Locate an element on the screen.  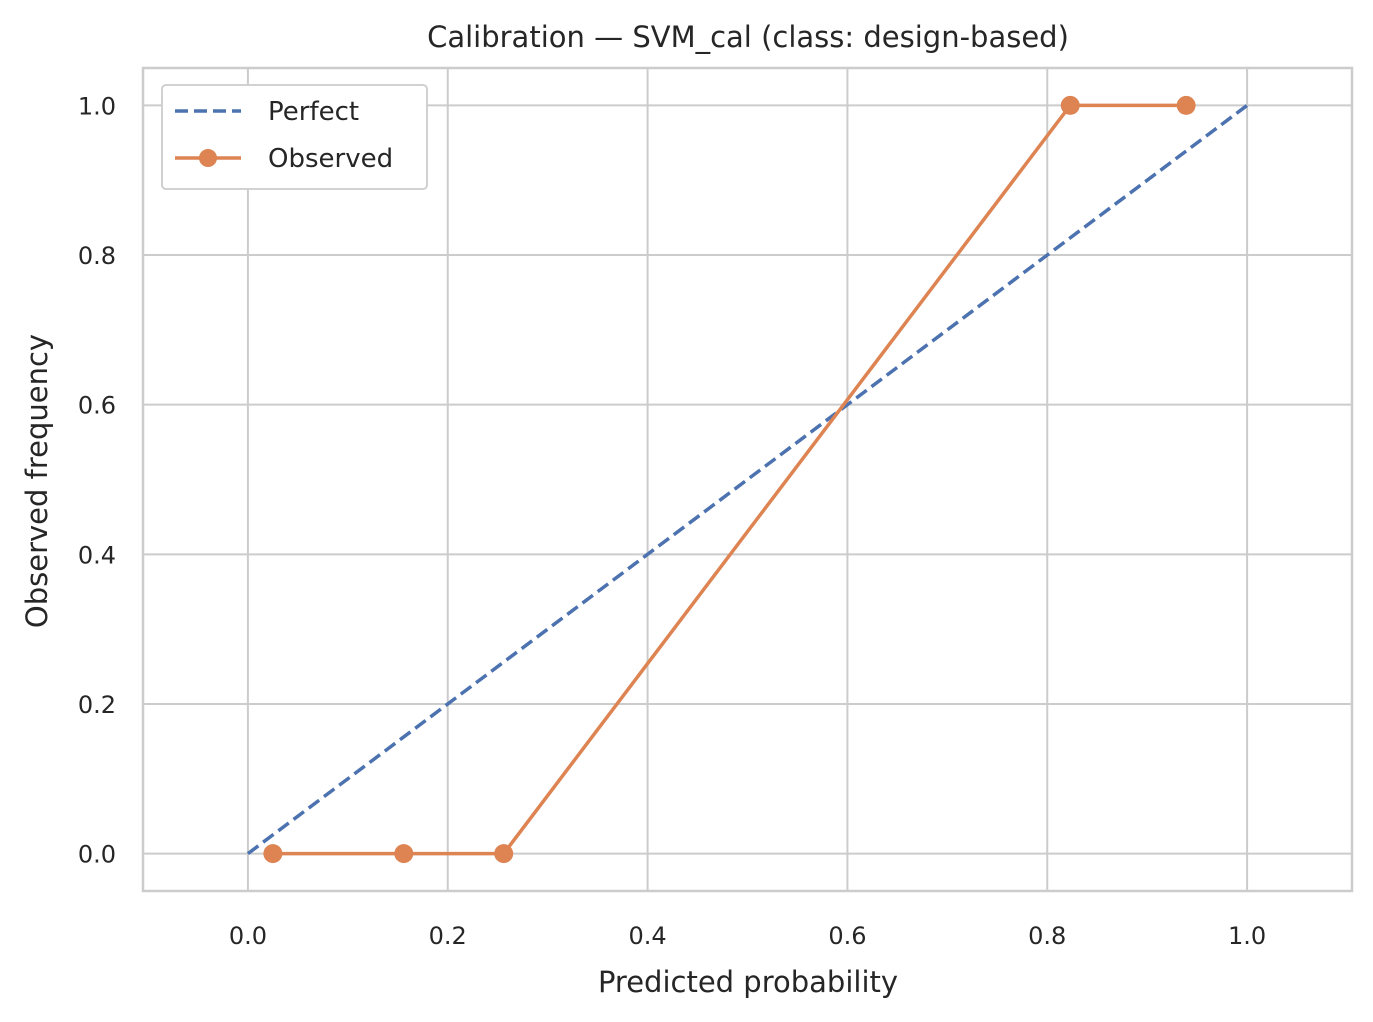
x-tick-label: 0.4 is located at coordinates (647, 936).